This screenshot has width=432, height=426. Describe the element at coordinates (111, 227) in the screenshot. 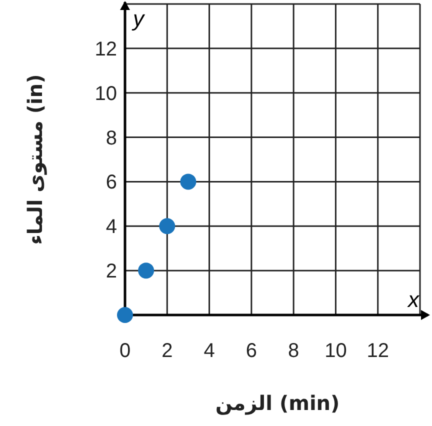

I see `y-tick-label: 4` at that location.